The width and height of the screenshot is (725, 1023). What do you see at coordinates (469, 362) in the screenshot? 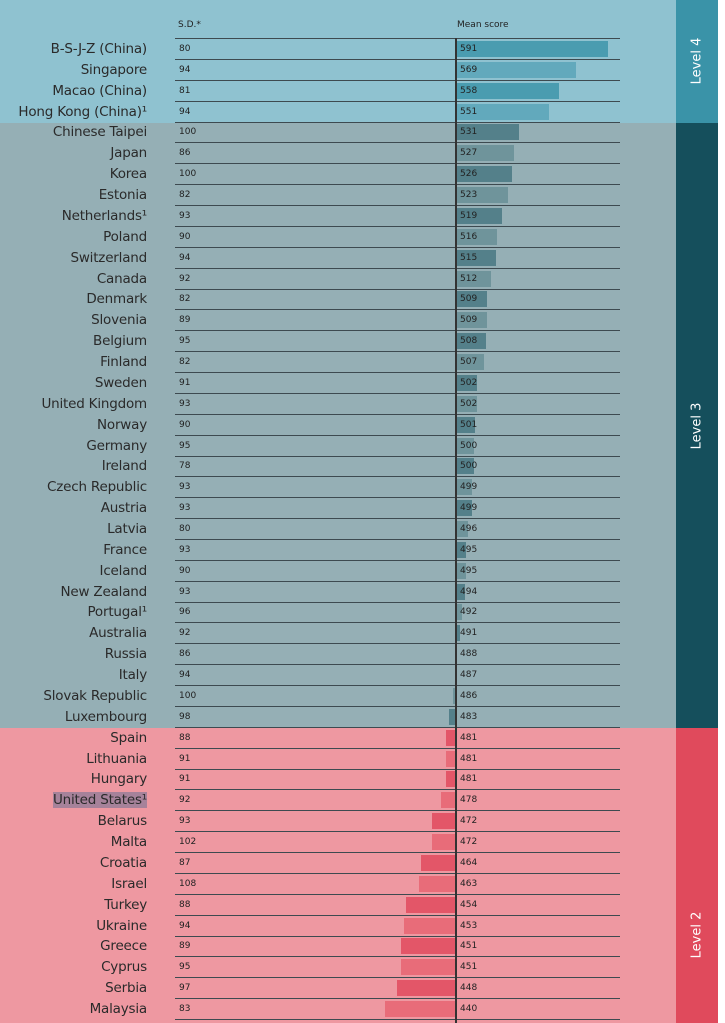
I see `score-value: 507` at bounding box center [469, 362].